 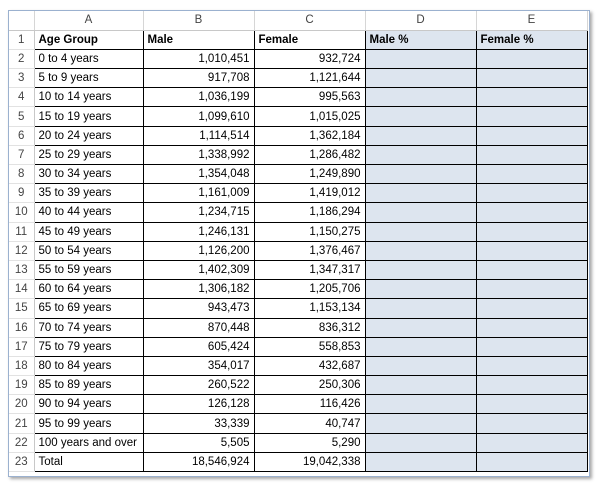 What do you see at coordinates (310, 251) in the screenshot?
I see `cell-female: 1,376,467` at bounding box center [310, 251].